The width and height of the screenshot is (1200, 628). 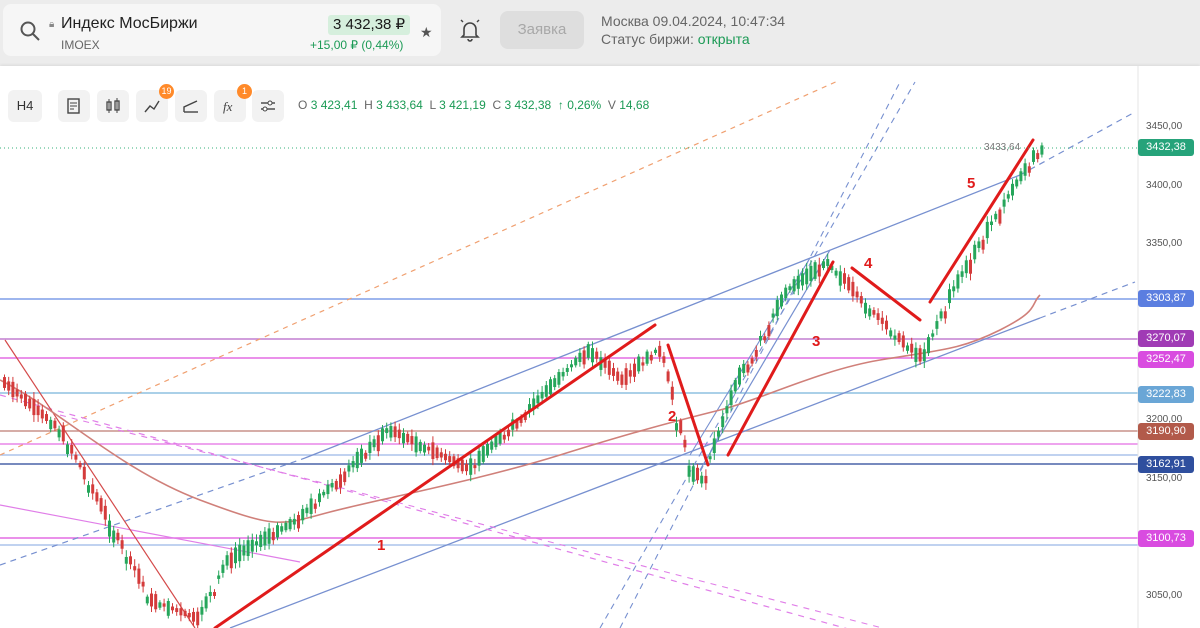 I want to click on open-value: 3 423,41, so click(x=334, y=105).